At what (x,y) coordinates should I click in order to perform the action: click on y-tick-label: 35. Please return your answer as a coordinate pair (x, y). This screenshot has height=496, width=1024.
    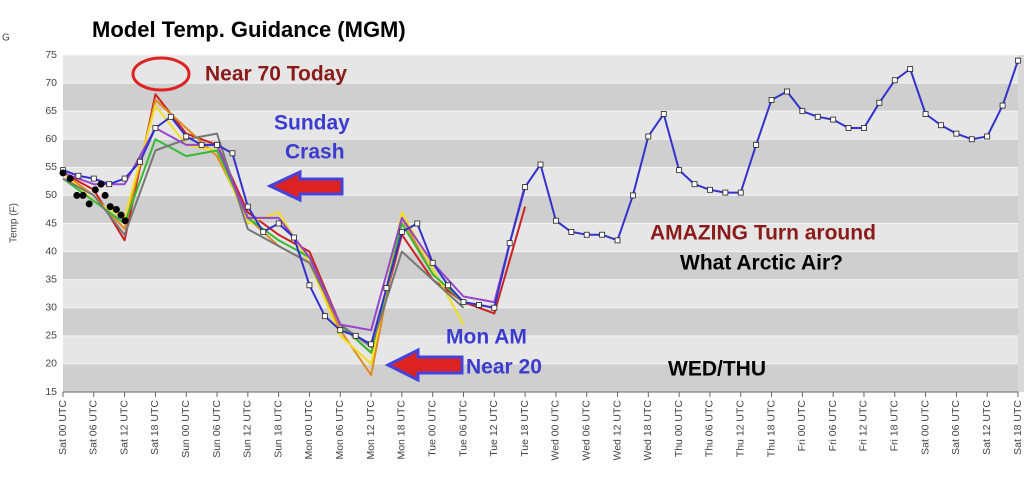
    Looking at the image, I should click on (51, 279).